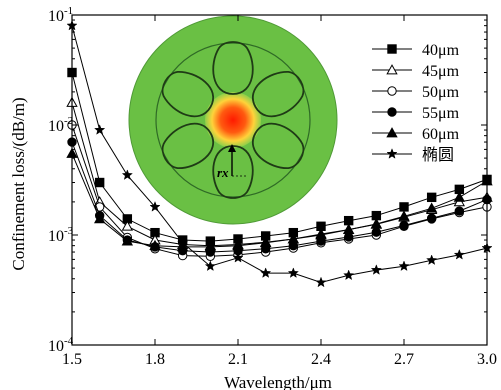 Image resolution: width=501 pixels, height=390 pixels. I want to click on legend-item: 40μm, so click(416, 50).